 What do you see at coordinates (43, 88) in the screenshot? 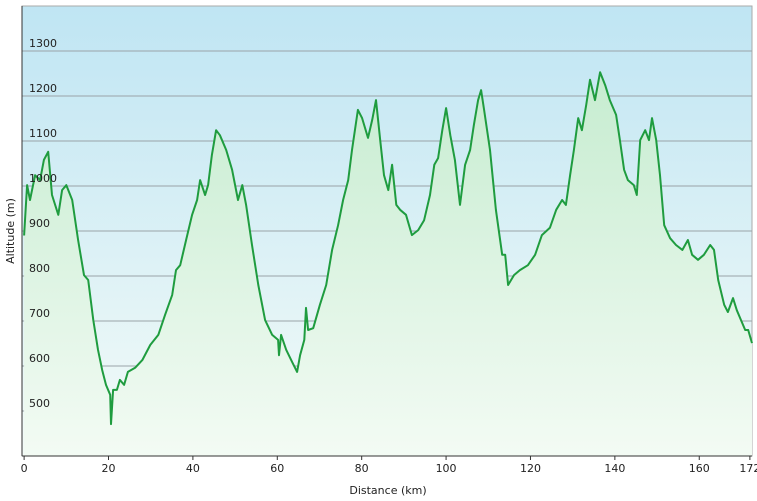
I see `y-tick-label: 1200` at bounding box center [43, 88].